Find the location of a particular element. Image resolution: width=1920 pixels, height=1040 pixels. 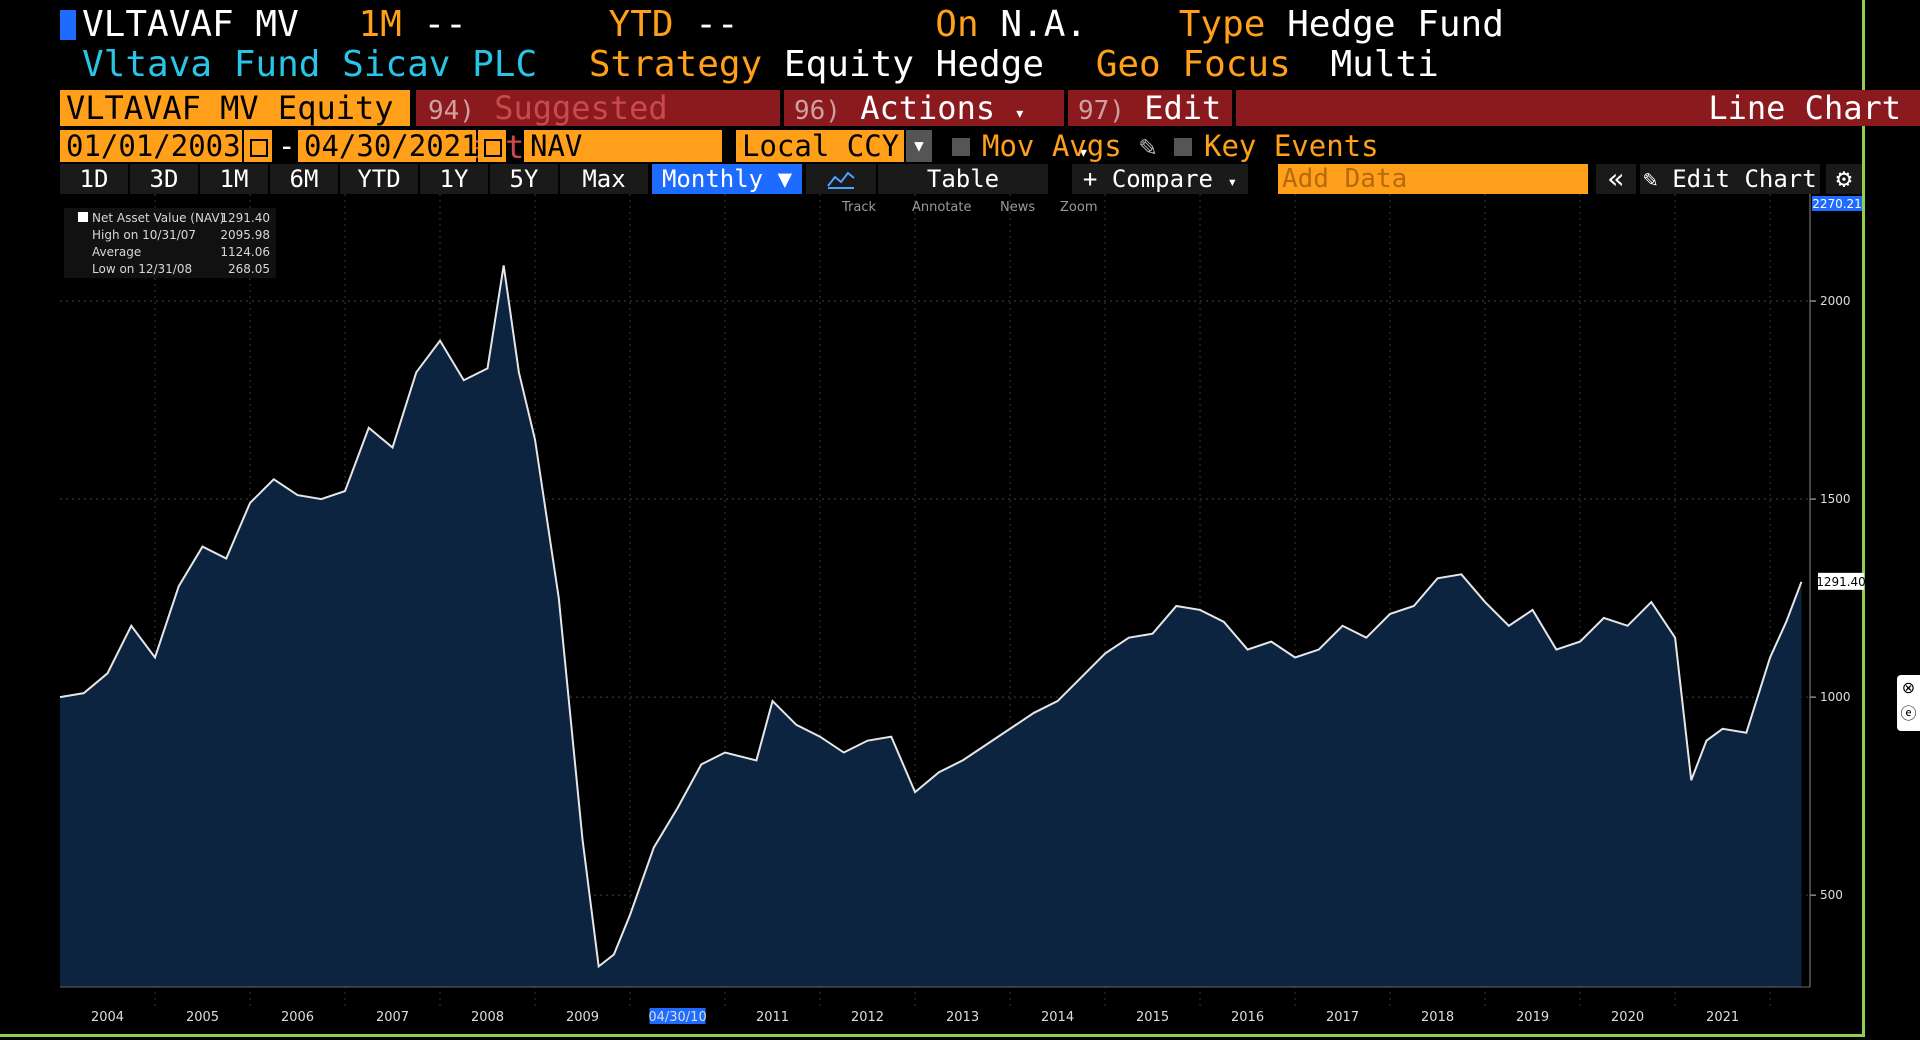

period-max: Max is located at coordinates (604, 179).